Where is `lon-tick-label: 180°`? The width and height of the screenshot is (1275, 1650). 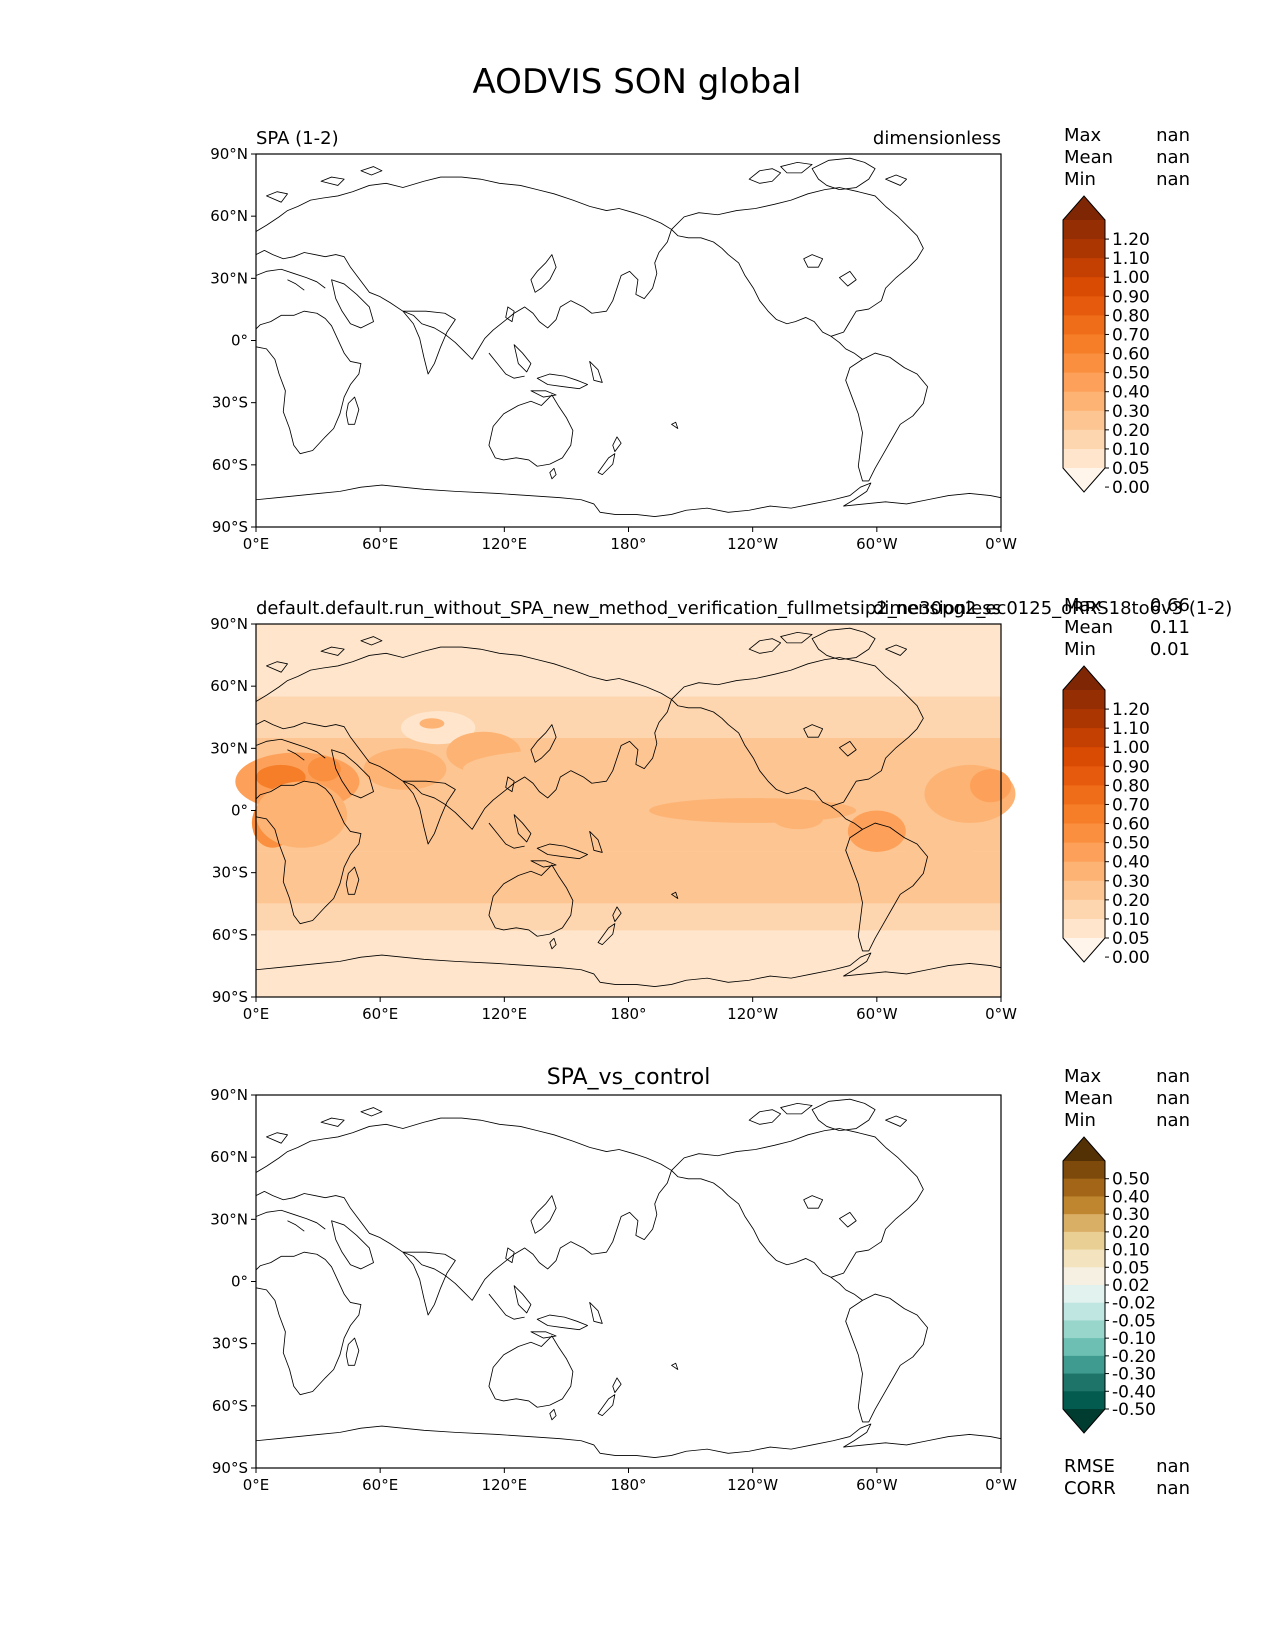 lon-tick-label: 180° is located at coordinates (628, 1485).